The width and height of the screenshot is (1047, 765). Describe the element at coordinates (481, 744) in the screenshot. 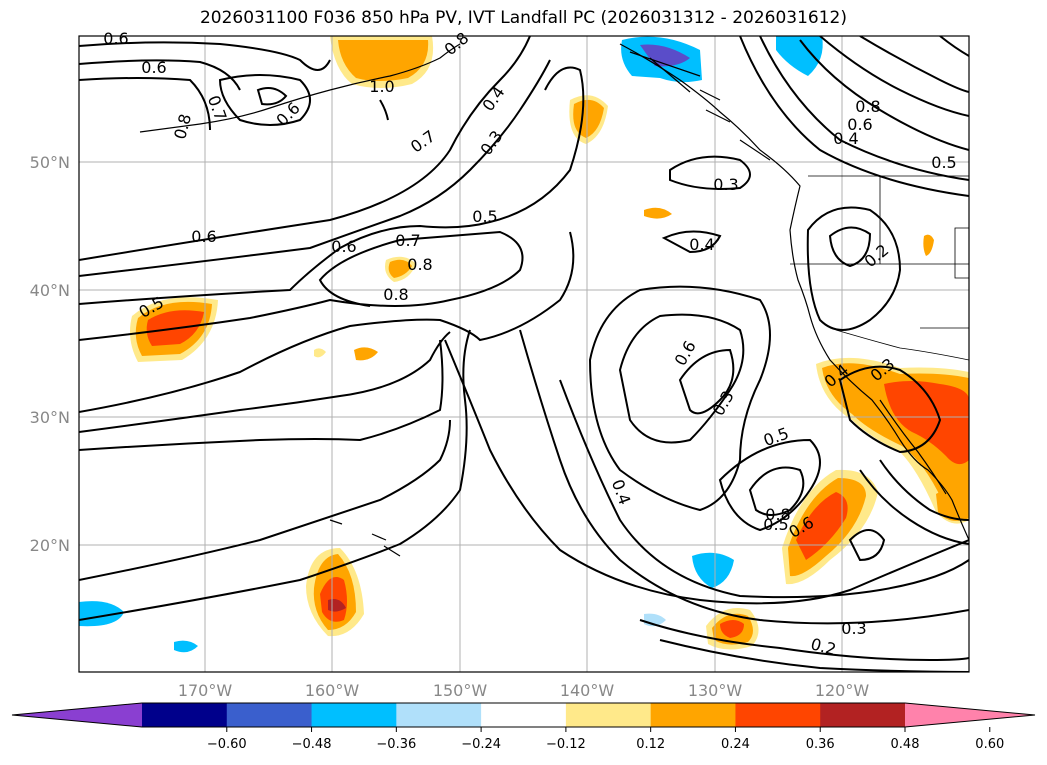

I see `colorbar-tick-label: −0.24` at that location.